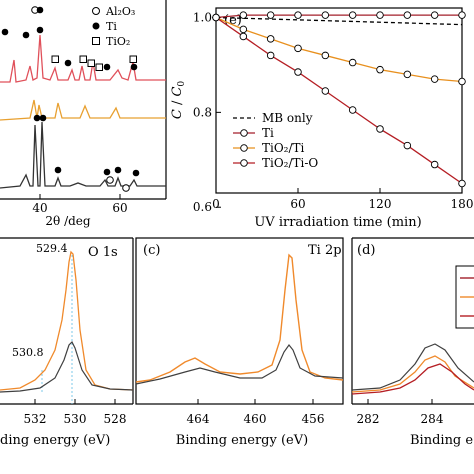  Describe the element at coordinates (198, 419) in the screenshot. I see `ti2p-tick-label-464: 464` at that location.